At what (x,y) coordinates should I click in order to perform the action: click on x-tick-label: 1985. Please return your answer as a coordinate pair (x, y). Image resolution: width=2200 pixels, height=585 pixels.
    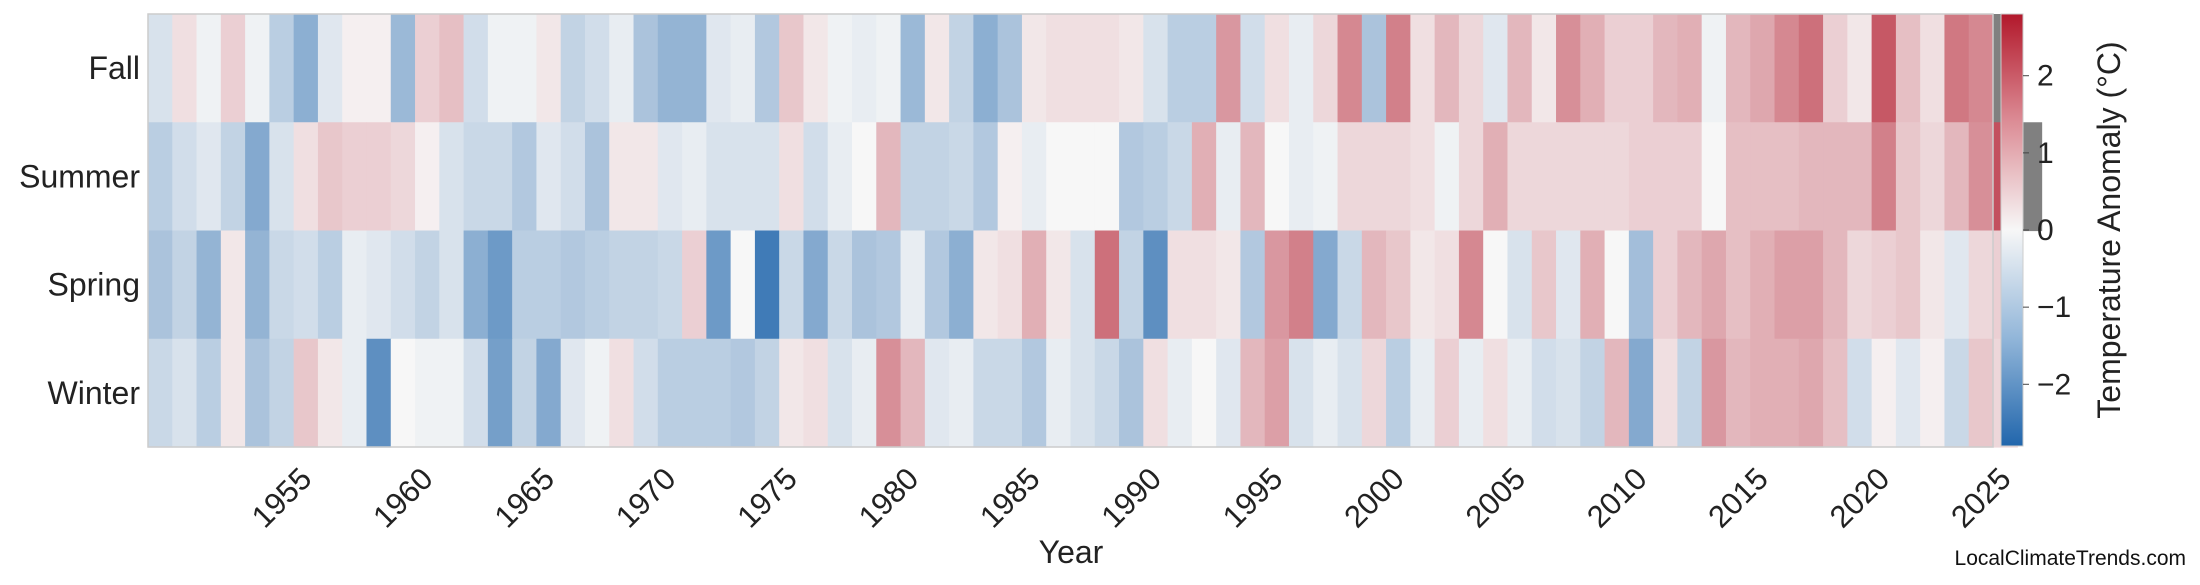
    Looking at the image, I should click on (1010, 498).